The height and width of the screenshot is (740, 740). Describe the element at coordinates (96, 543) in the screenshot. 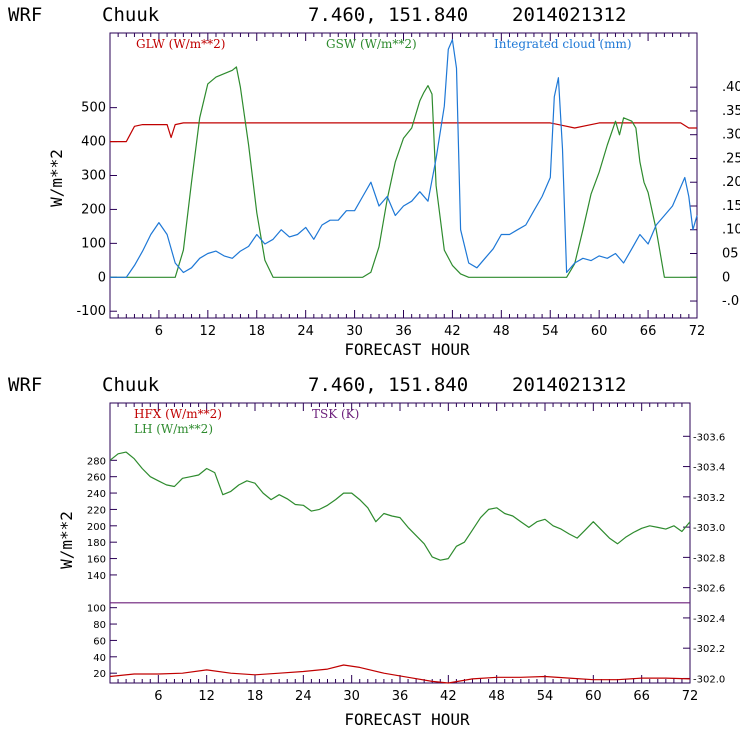

I see `y-tick-label: 180` at that location.